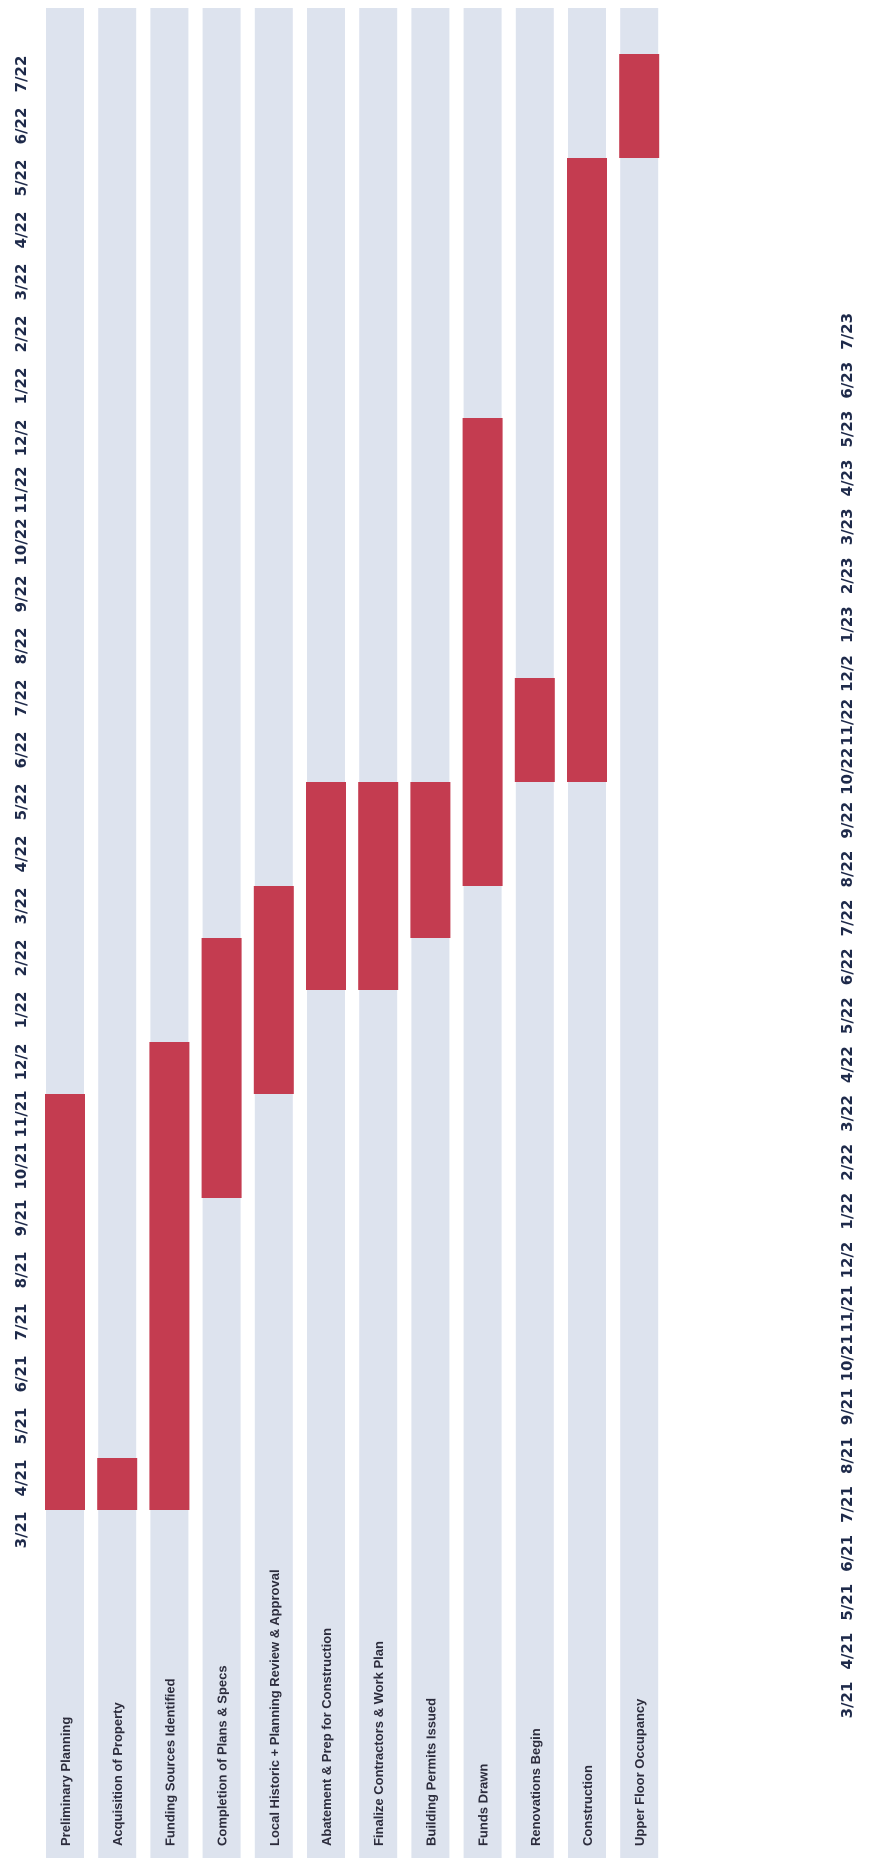 The width and height of the screenshot is (874, 1866). What do you see at coordinates (21, 489) in the screenshot?
I see `time-tick-label: 11/22` at bounding box center [21, 489].